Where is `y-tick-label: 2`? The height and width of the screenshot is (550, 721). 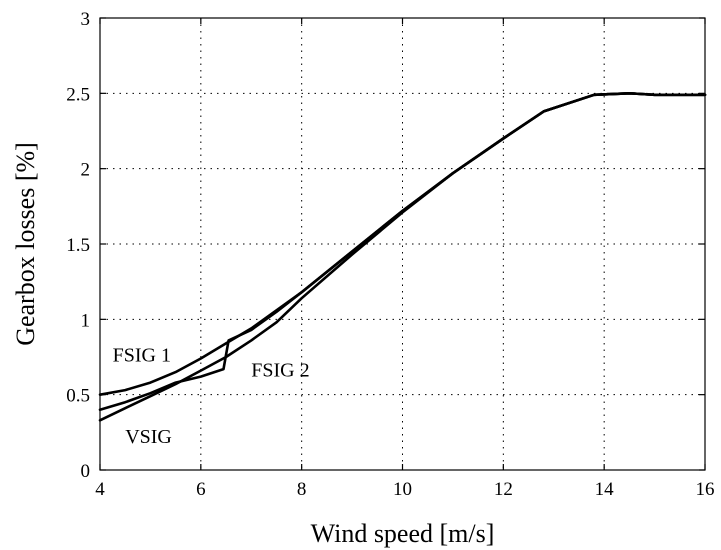 y-tick-label: 2 is located at coordinates (86, 170).